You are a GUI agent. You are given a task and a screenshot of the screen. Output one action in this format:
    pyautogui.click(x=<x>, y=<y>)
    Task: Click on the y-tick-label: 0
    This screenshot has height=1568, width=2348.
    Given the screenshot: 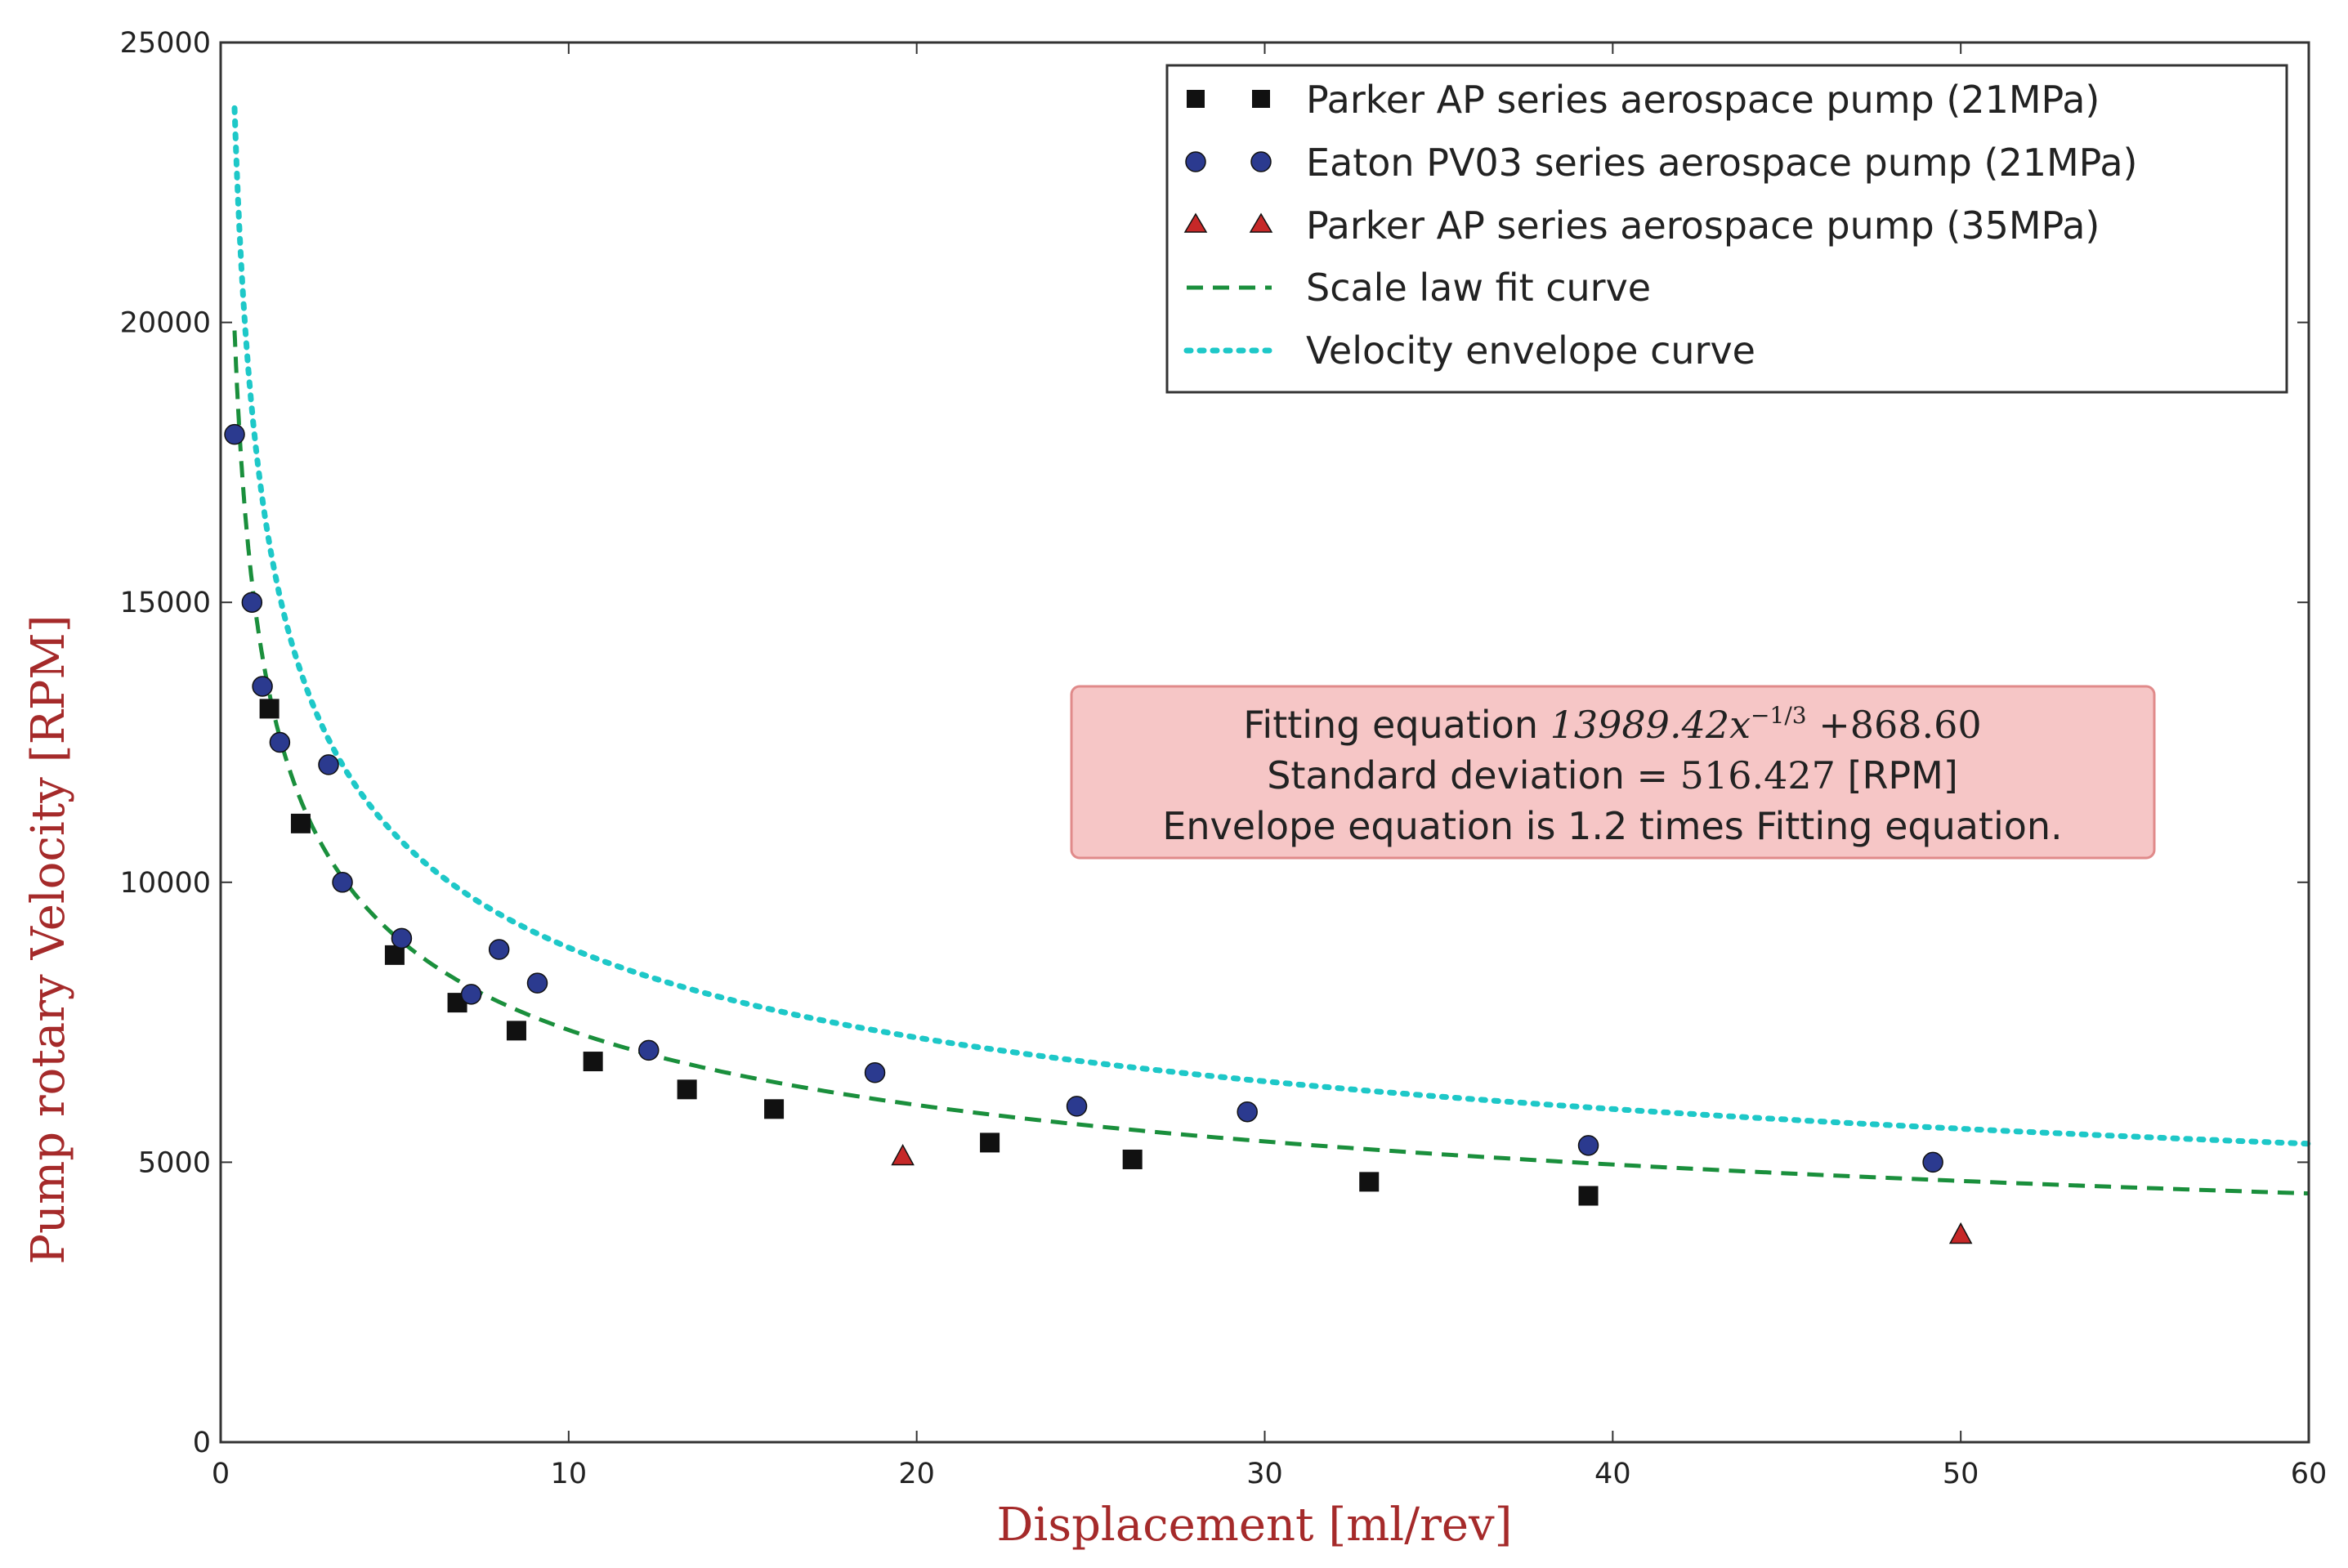 What is the action you would take?
    pyautogui.click(x=202, y=1443)
    